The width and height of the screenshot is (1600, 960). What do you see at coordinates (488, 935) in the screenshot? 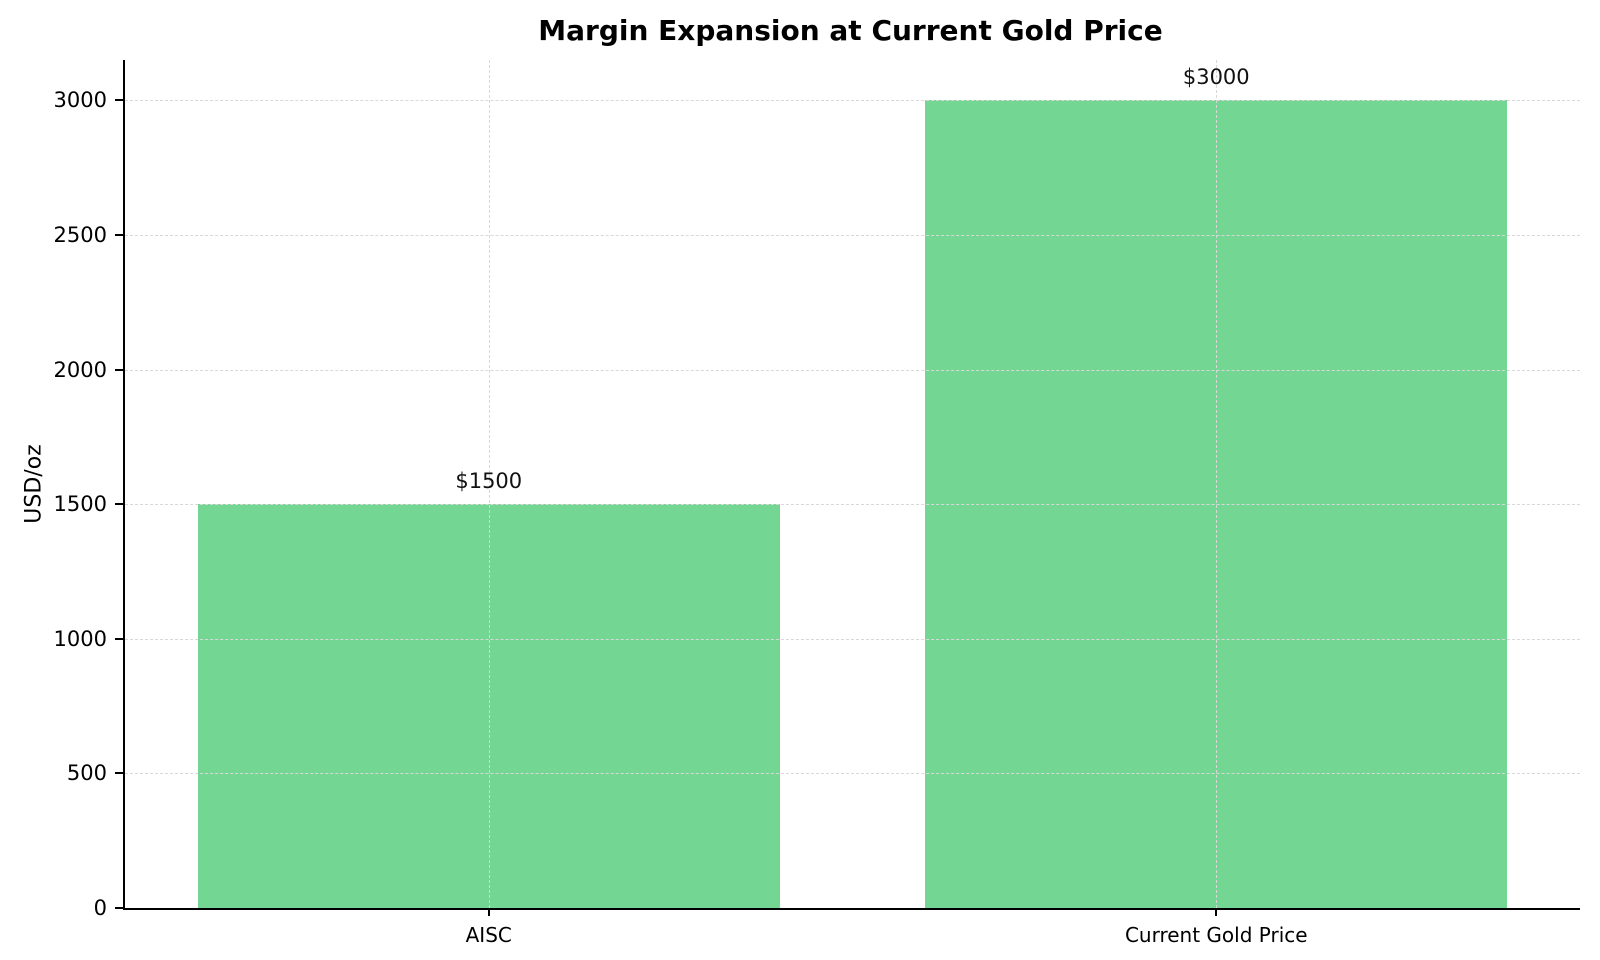
I see `x-tick-label: AISC` at bounding box center [488, 935].